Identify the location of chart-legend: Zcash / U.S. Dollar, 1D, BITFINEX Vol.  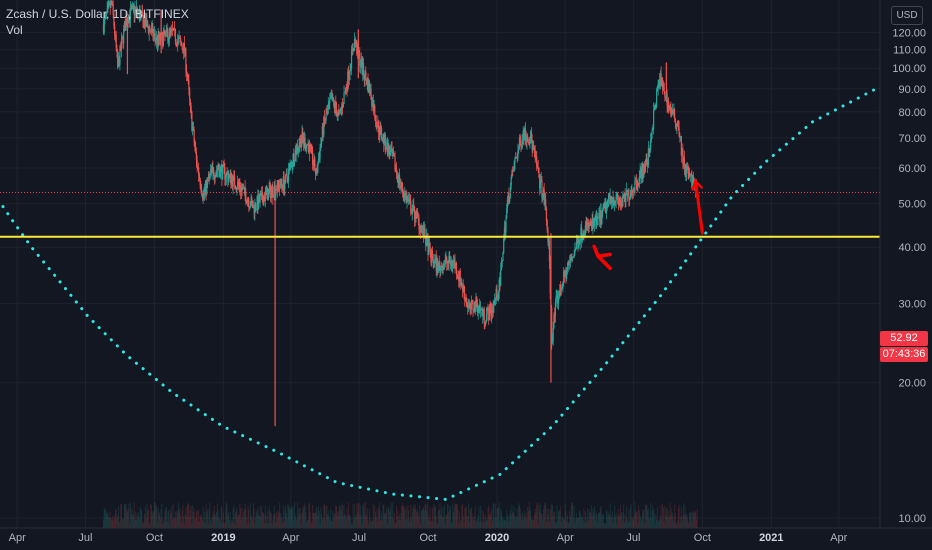
(97, 22).